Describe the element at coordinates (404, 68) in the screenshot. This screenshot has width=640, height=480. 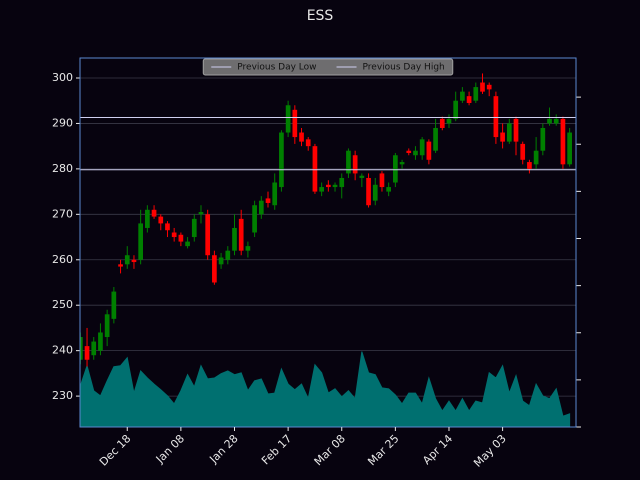
I see `legend-label: Previous Day High` at that location.